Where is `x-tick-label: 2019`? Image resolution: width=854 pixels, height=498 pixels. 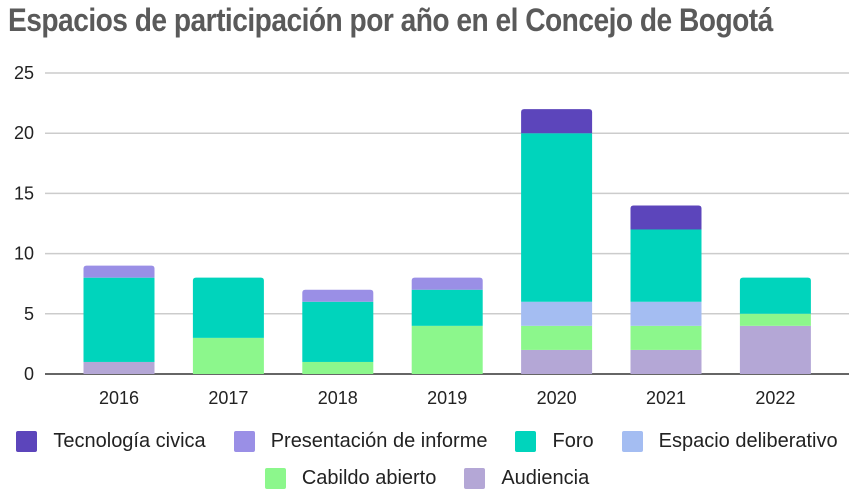
x-tick-label: 2019 is located at coordinates (447, 398).